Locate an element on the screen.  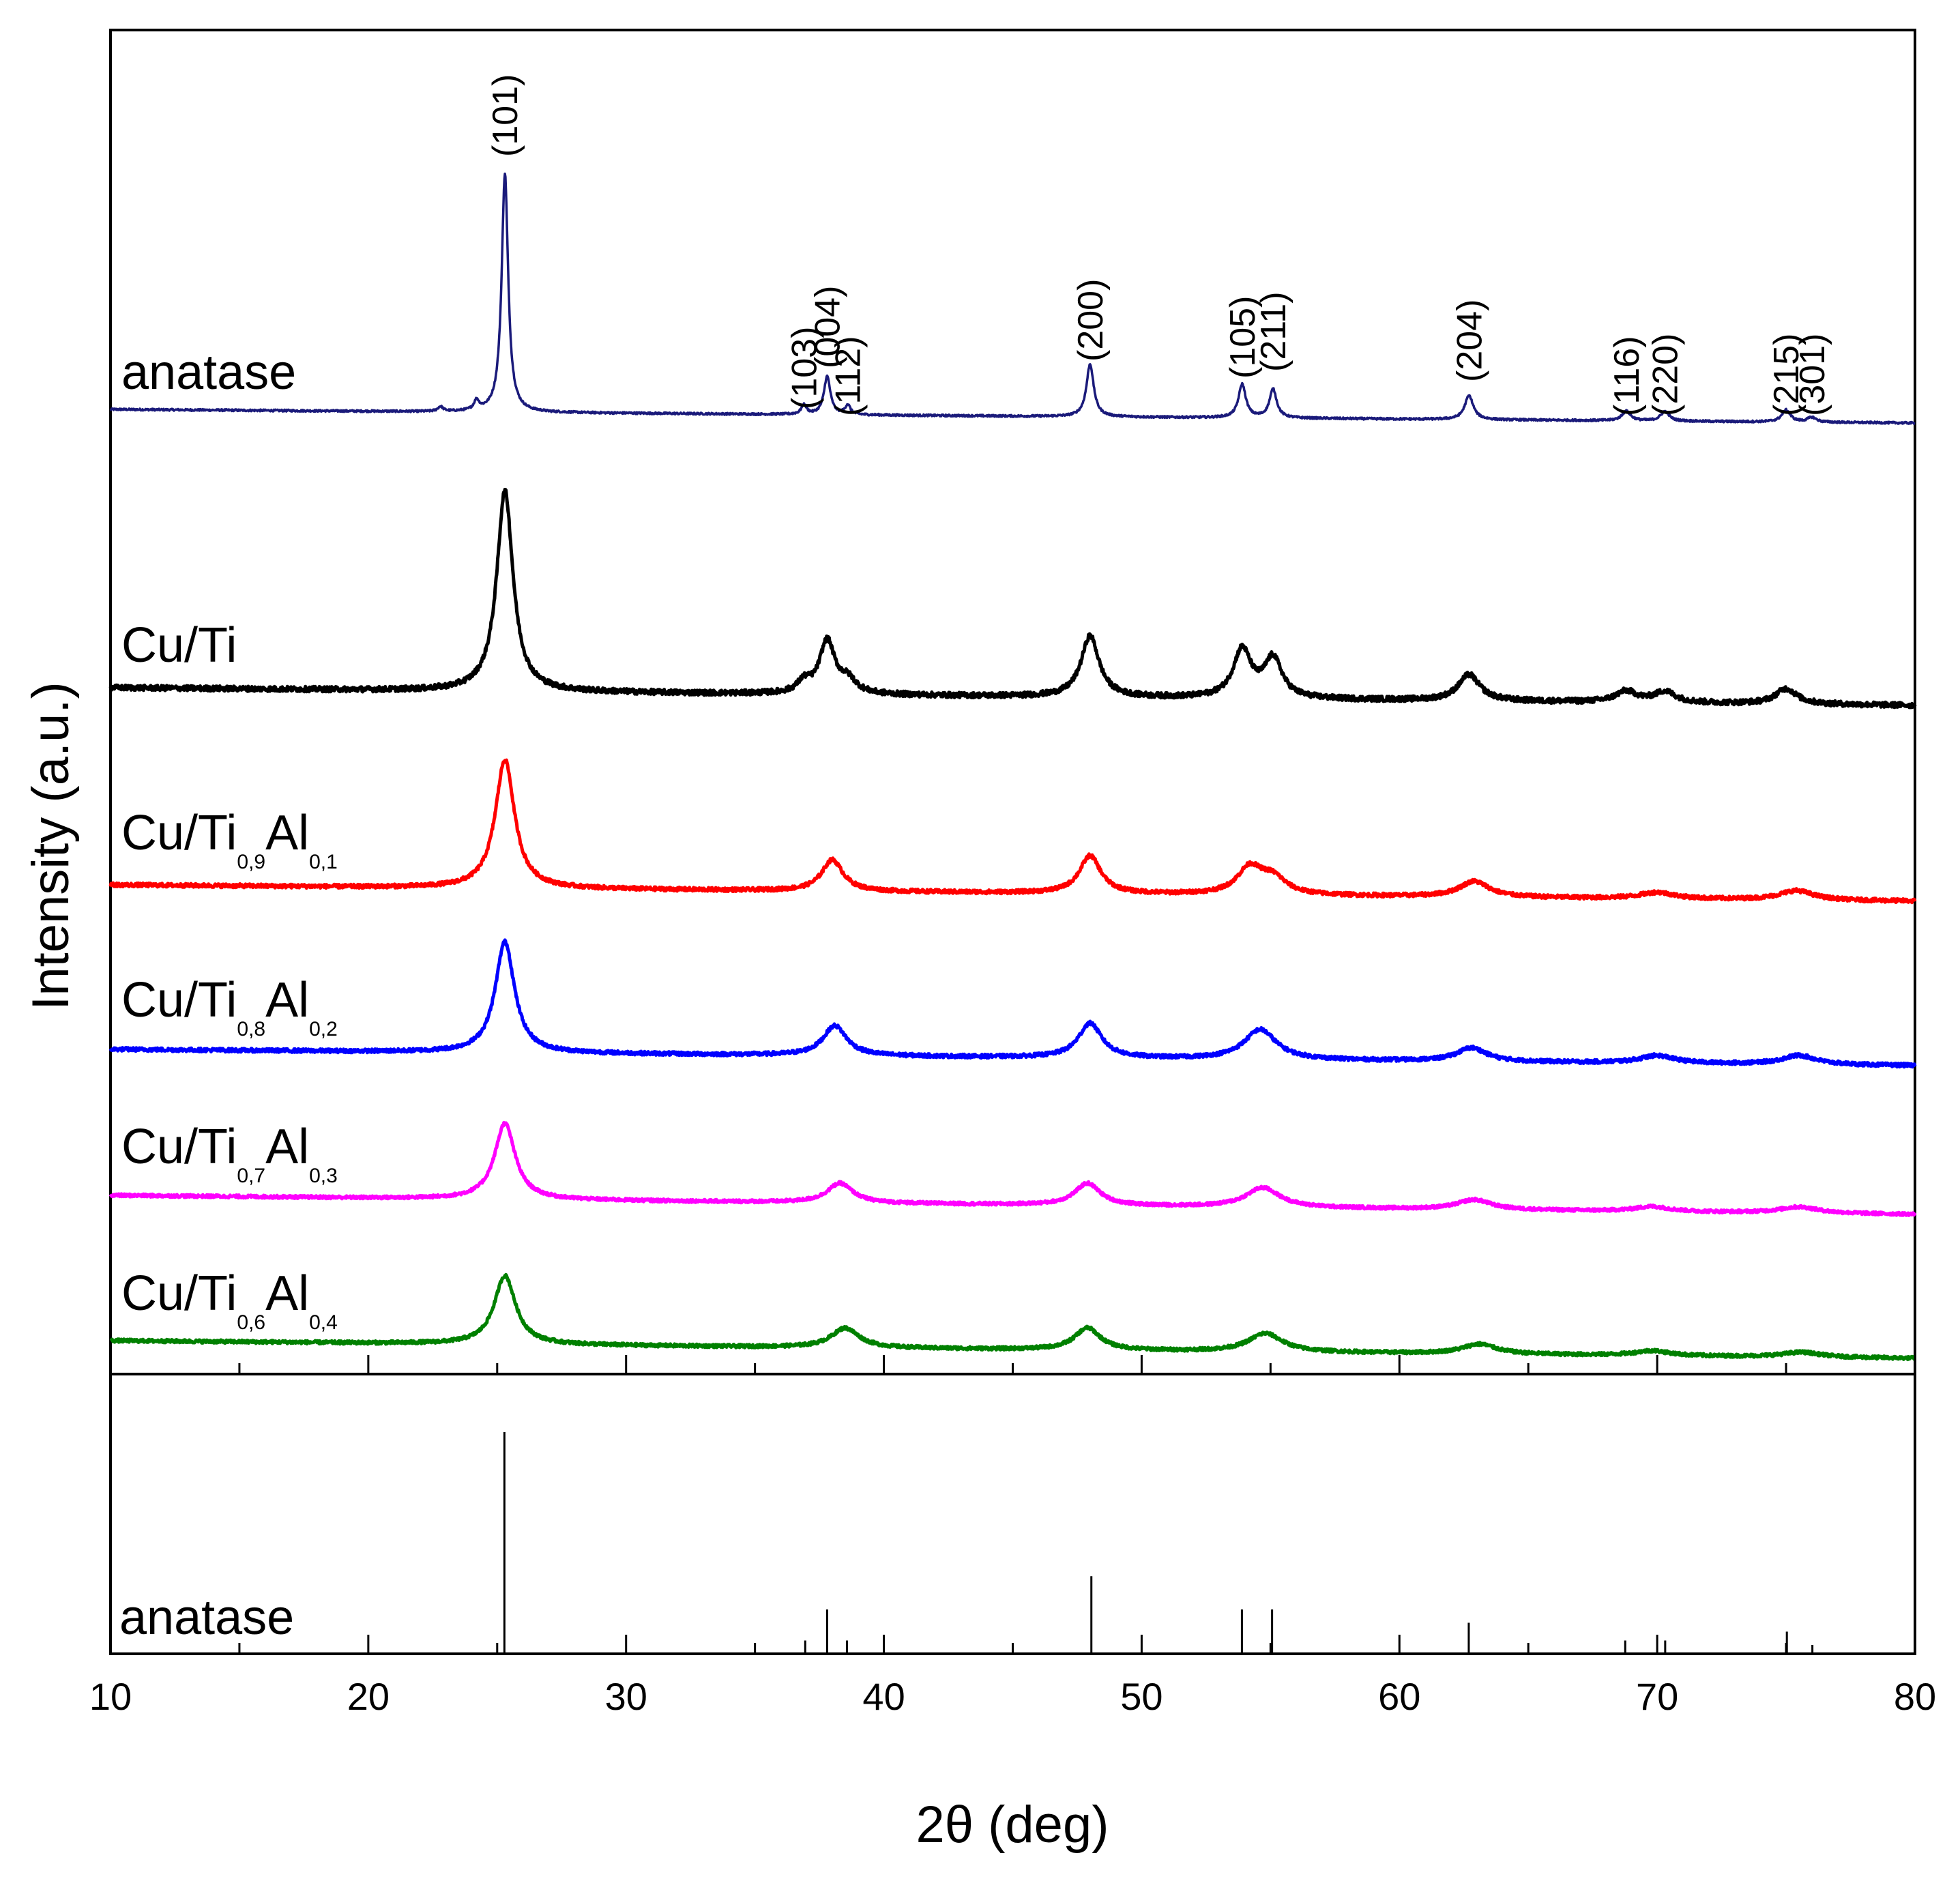
series-label-text: anatase is located at coordinates (209, 372).